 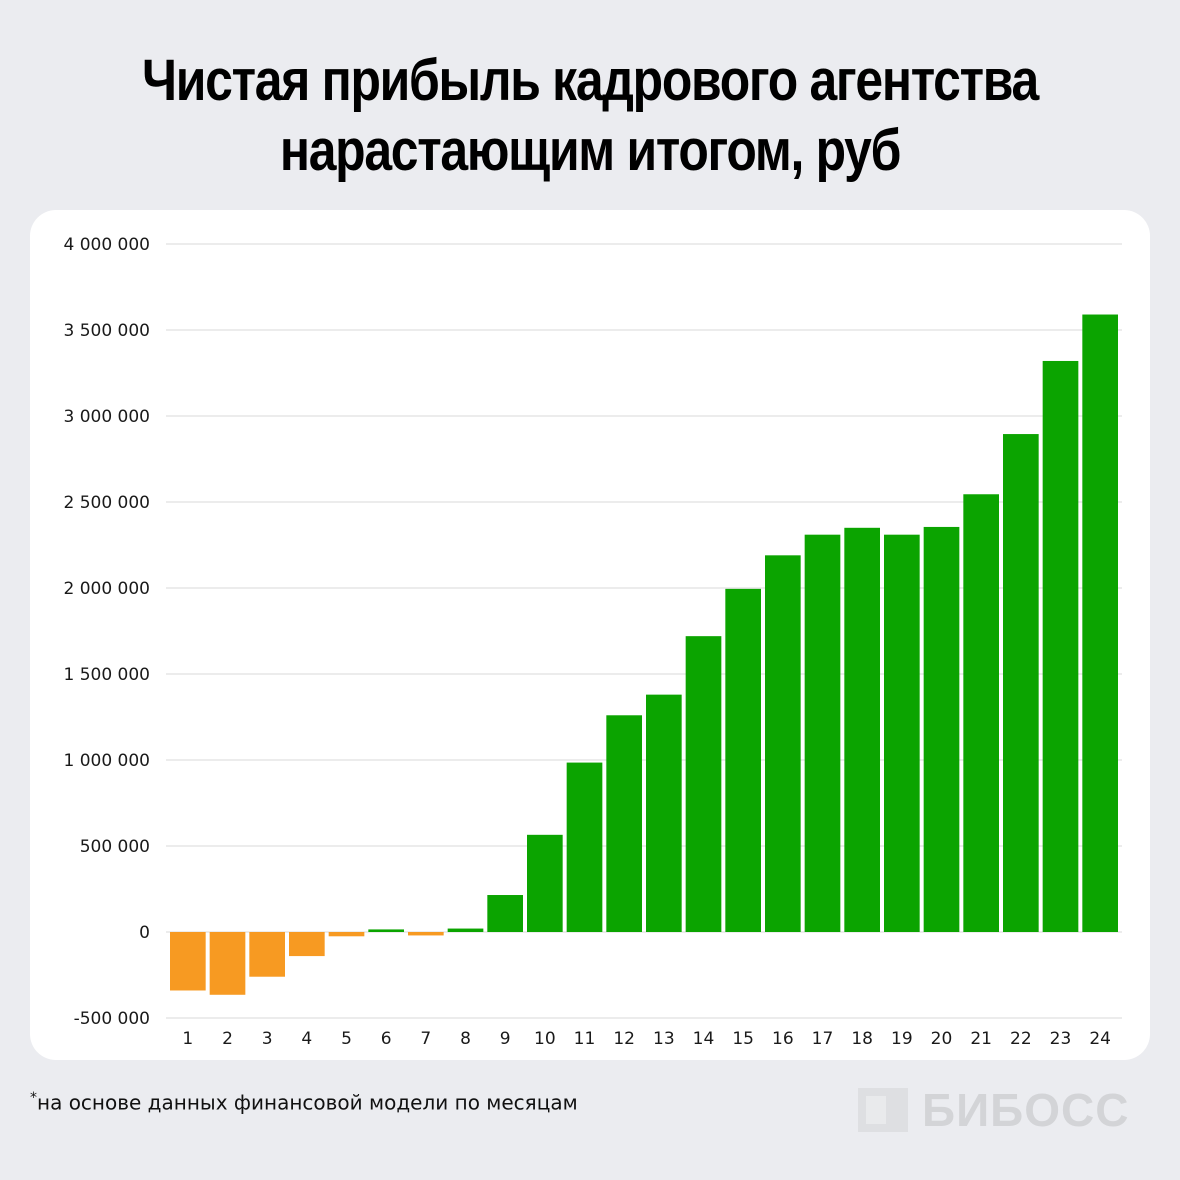 What do you see at coordinates (106, 331) in the screenshot?
I see `y-tick-label: 3 500 000` at bounding box center [106, 331].